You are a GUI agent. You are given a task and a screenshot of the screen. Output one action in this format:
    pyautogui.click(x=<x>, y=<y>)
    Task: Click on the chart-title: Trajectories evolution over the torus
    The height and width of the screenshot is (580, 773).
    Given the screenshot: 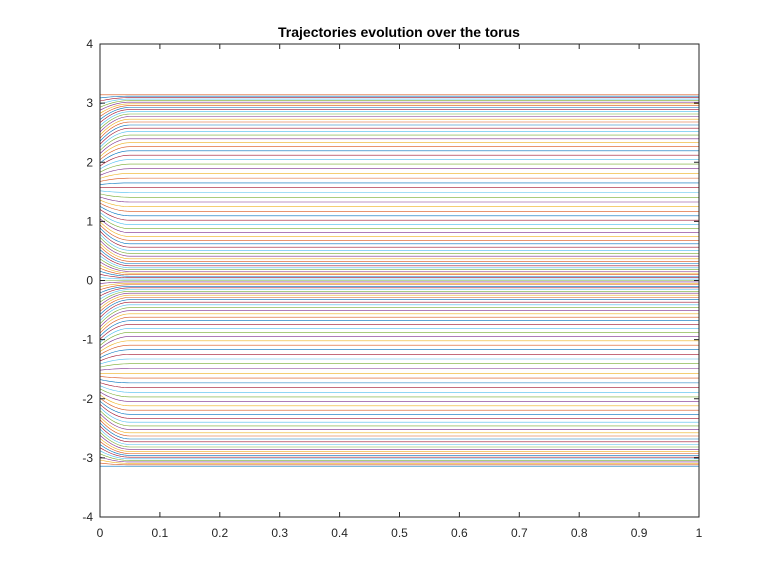 What is the action you would take?
    pyautogui.click(x=399, y=32)
    